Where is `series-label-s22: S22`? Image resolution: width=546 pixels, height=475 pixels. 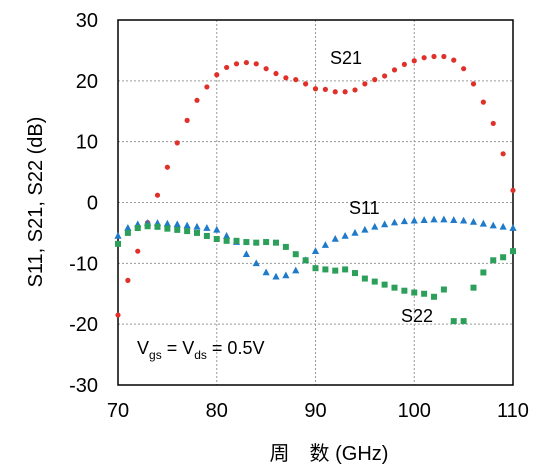 series-label-s22: S22 is located at coordinates (417, 316).